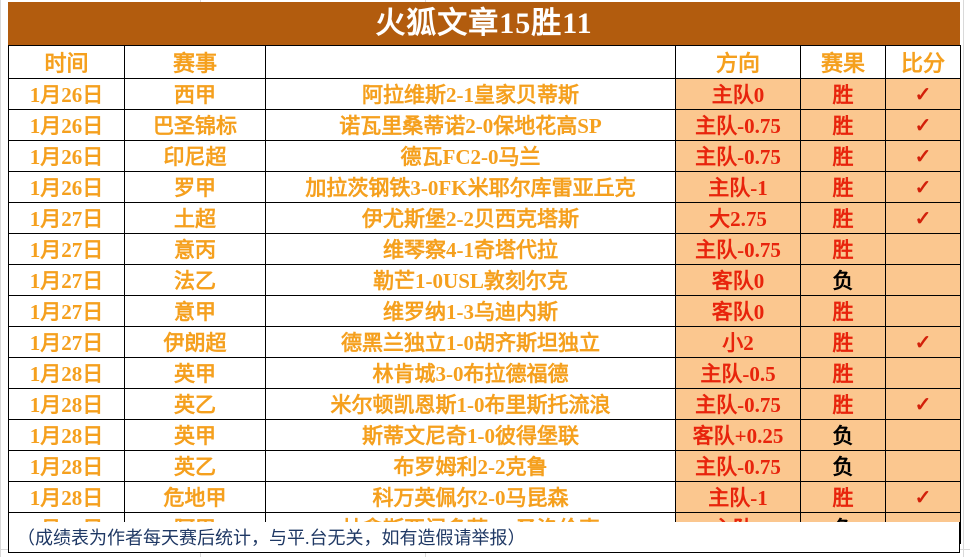 Image resolution: width=970 pixels, height=557 pixels. What do you see at coordinates (470, 373) in the screenshot?
I see `cell-matchup: 林肯城3-0布拉德福德` at bounding box center [470, 373].